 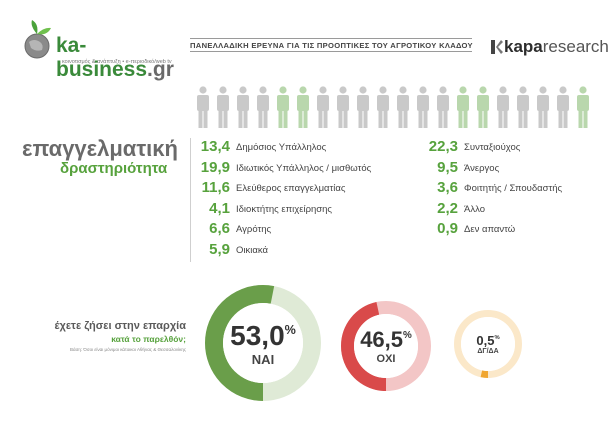 What do you see at coordinates (510, 209) in the screenshot?
I see `occupation-right-row: 2,2 Άλλο` at bounding box center [510, 209].